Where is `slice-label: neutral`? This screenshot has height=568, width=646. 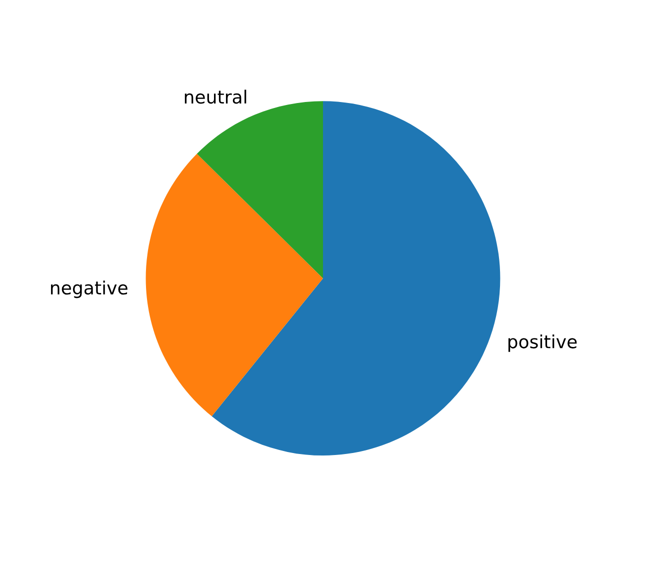 slice-label: neutral is located at coordinates (215, 97).